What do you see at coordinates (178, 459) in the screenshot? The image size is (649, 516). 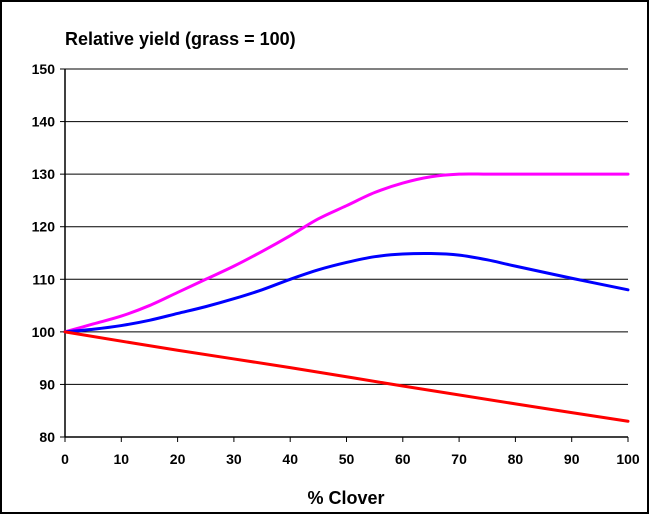 I see `x-tick-label: 20` at bounding box center [178, 459].